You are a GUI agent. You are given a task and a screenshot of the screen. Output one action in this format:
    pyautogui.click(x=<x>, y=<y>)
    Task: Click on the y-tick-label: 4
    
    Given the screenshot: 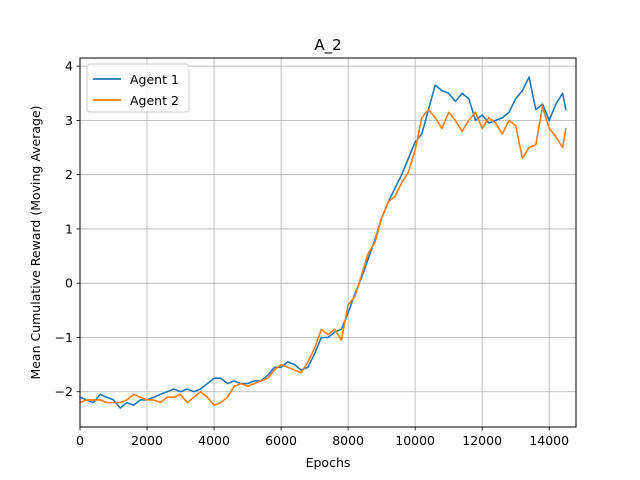 What is the action you would take?
    pyautogui.click(x=69, y=66)
    